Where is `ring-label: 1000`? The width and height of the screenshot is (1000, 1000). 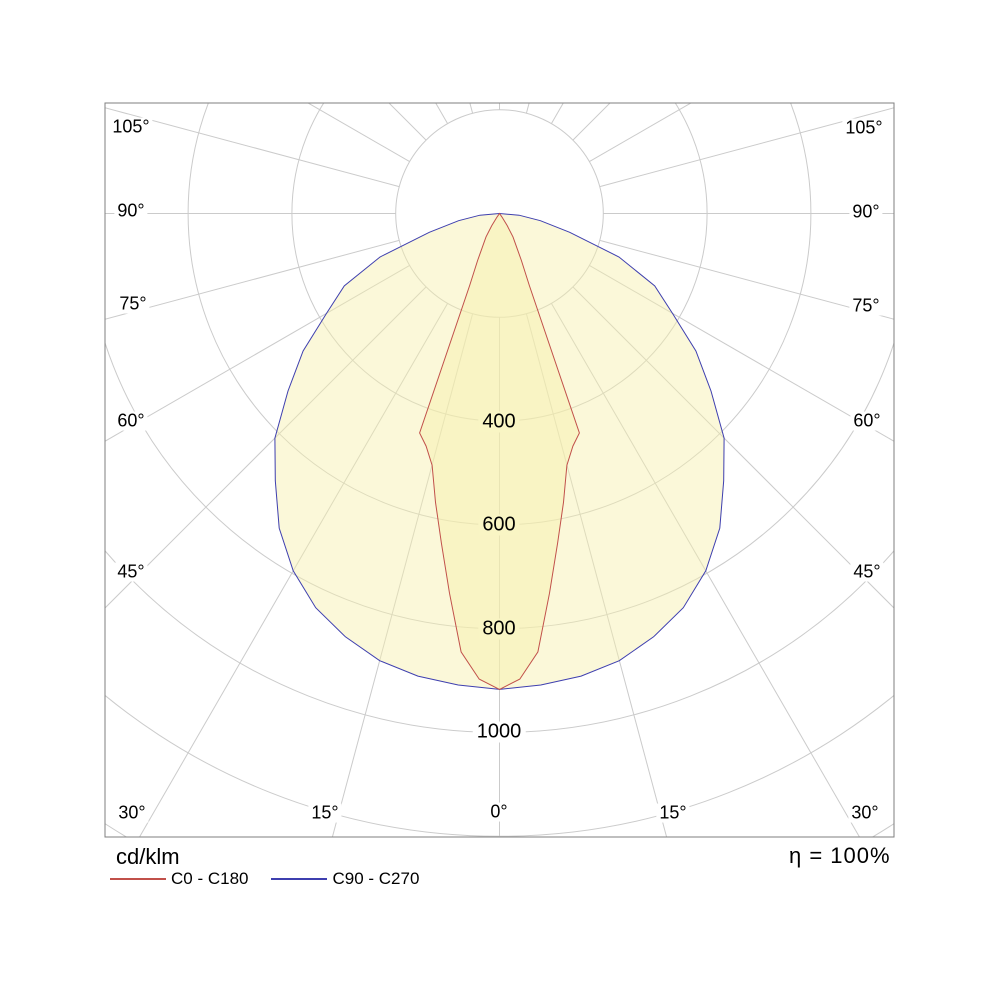 ring-label: 1000 is located at coordinates (499, 732).